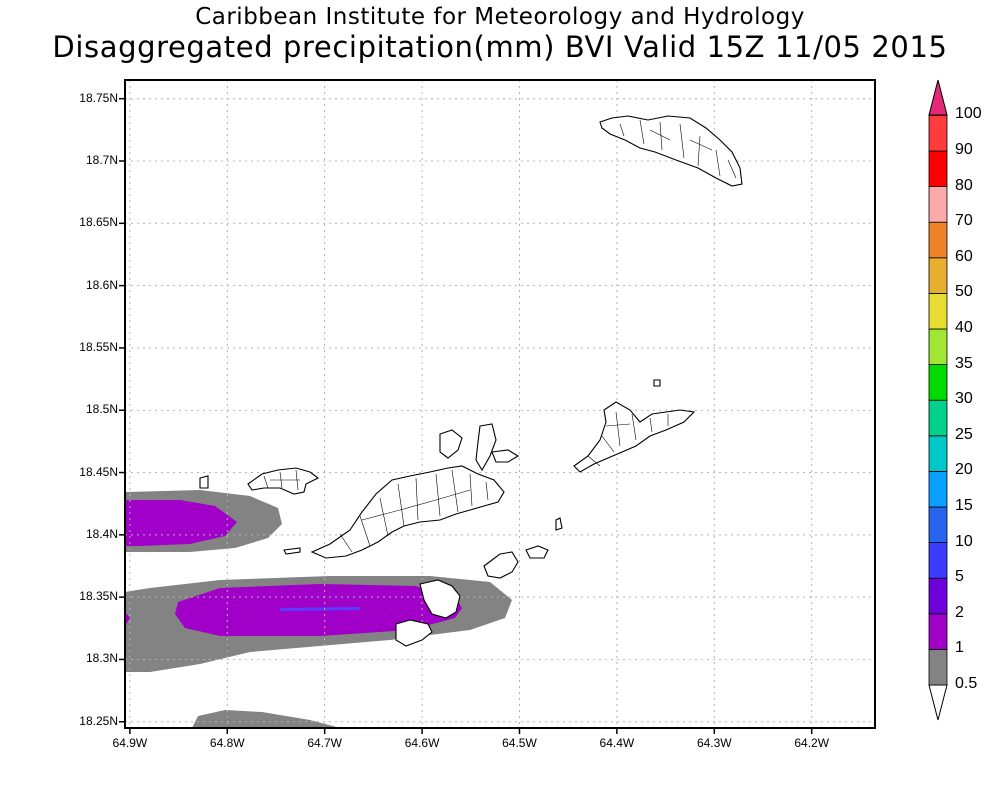 The width and height of the screenshot is (1000, 800). I want to click on colorbar-level-label: 2, so click(959, 612).